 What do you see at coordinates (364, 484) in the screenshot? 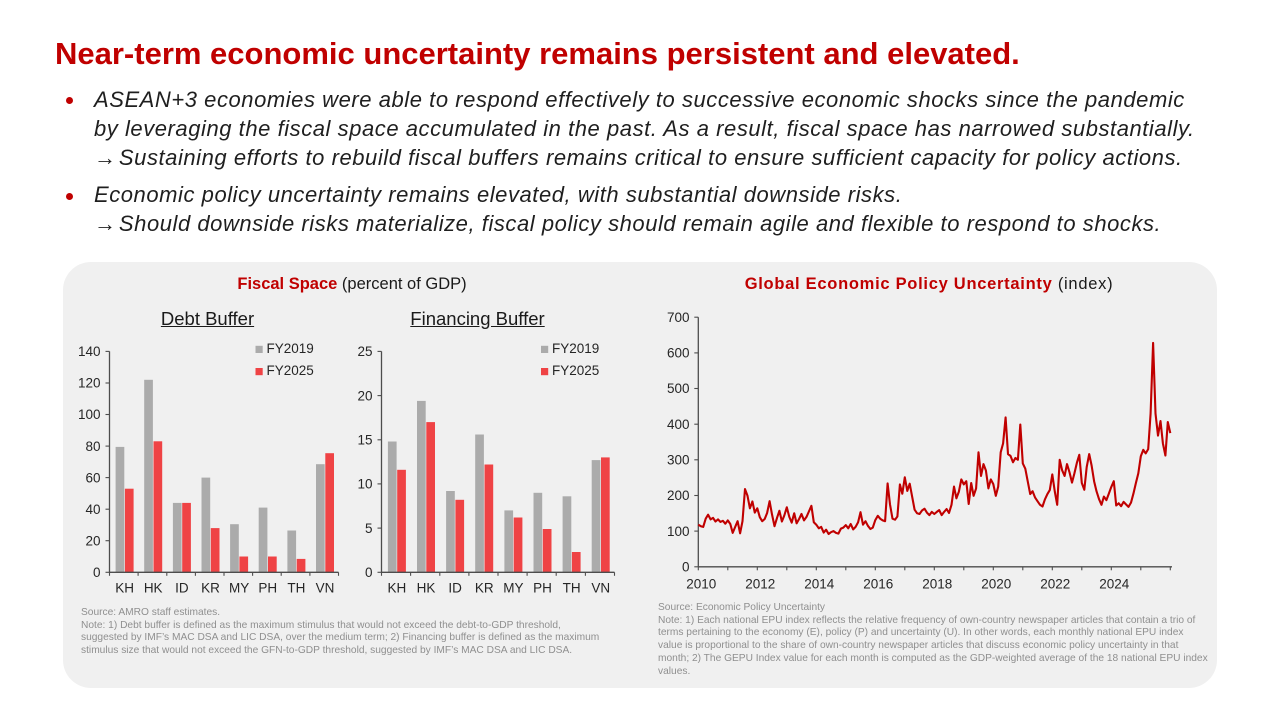
I see `svg-text: 10` at bounding box center [364, 484].